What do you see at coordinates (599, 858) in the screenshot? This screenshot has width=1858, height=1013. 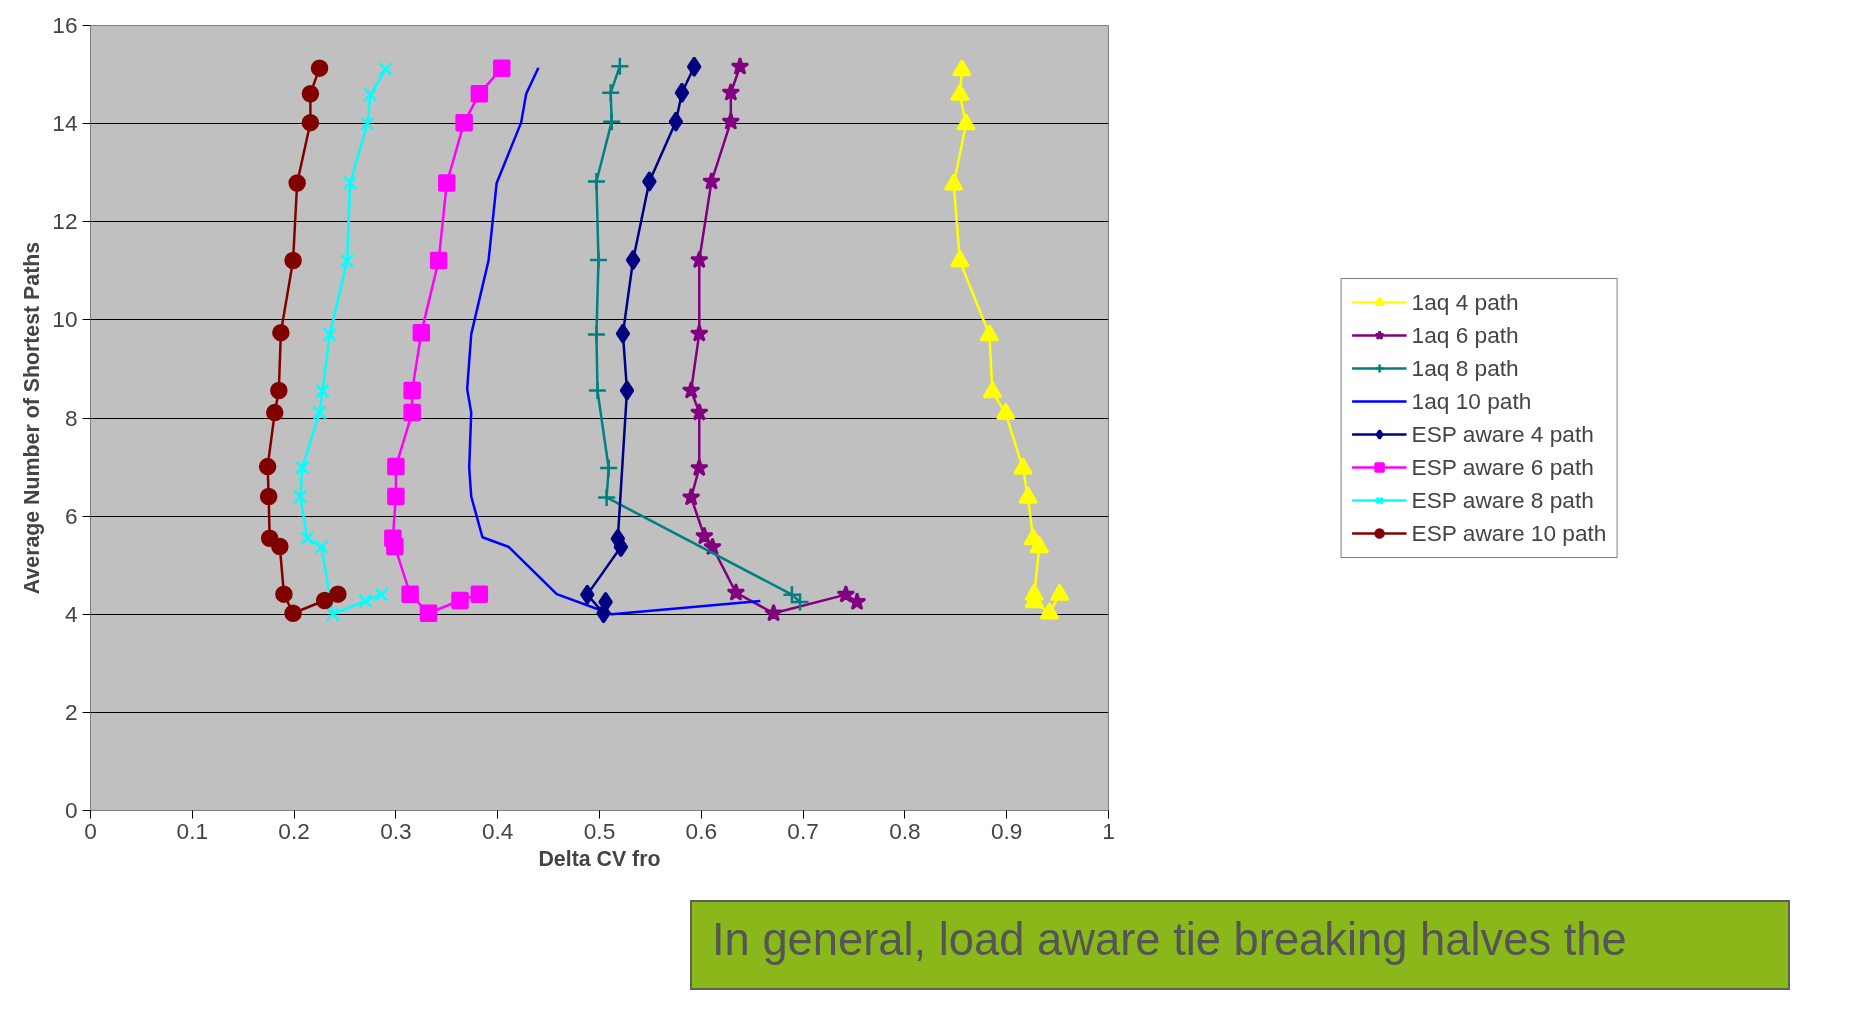 I see `x-axis-title: Delta CV fro` at bounding box center [599, 858].